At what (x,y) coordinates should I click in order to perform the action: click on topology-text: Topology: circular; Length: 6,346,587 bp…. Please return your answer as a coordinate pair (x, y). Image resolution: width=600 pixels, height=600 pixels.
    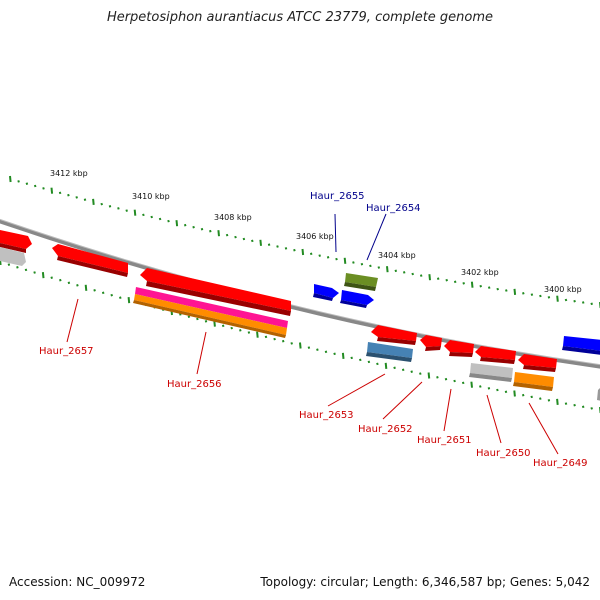
    Looking at the image, I should click on (425, 582).